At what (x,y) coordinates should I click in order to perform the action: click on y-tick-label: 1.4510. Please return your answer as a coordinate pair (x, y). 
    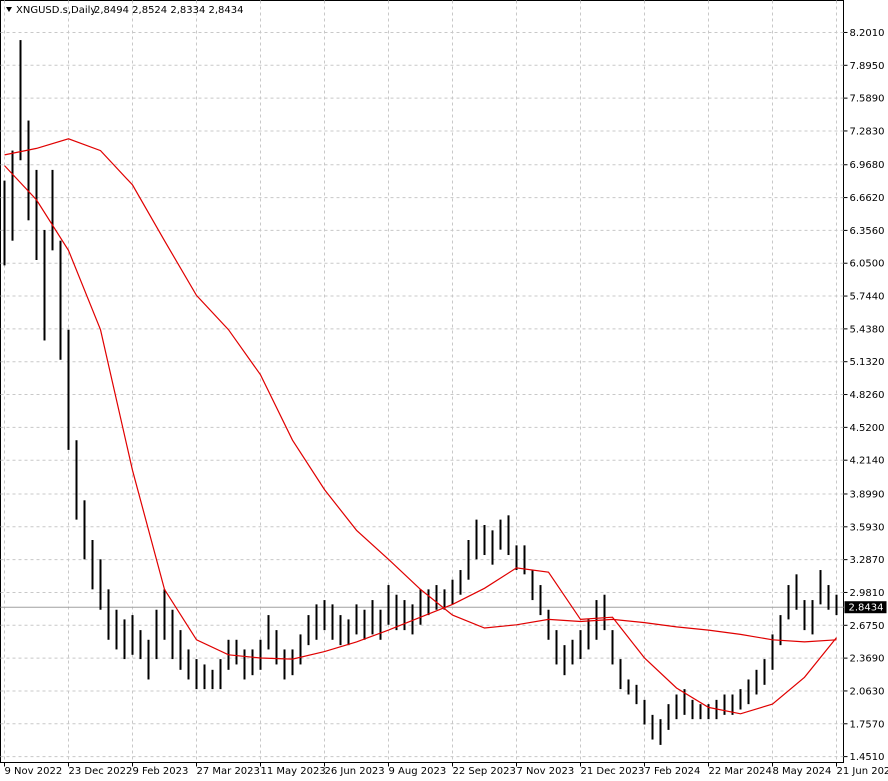
    Looking at the image, I should click on (867, 757).